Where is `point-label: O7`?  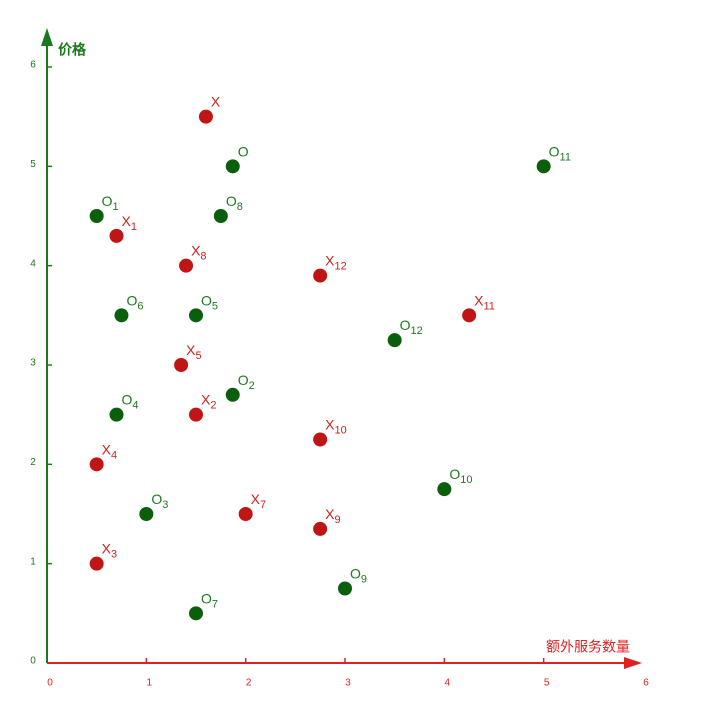
point-label: O7 is located at coordinates (209, 600).